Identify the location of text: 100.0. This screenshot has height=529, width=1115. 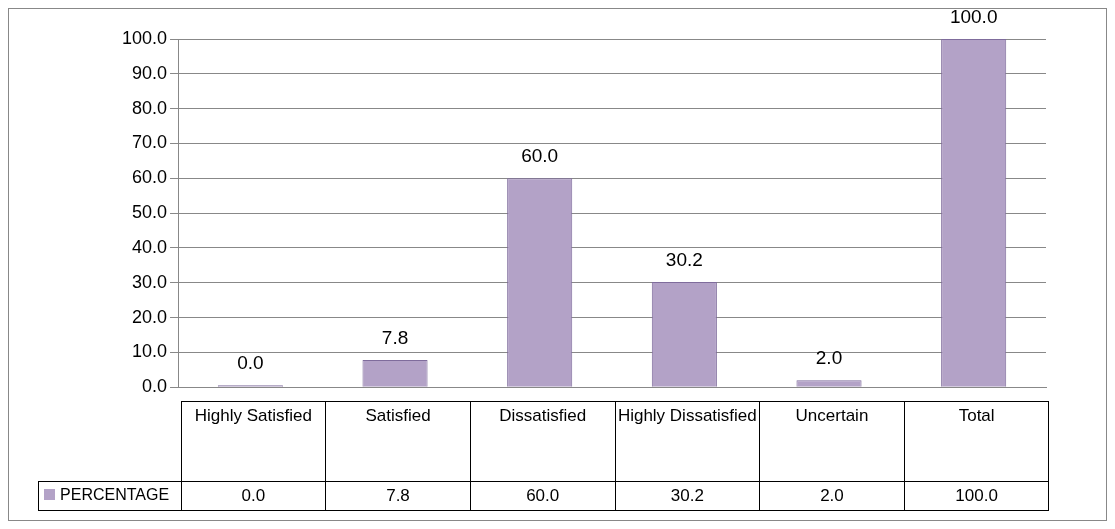
(973, 16).